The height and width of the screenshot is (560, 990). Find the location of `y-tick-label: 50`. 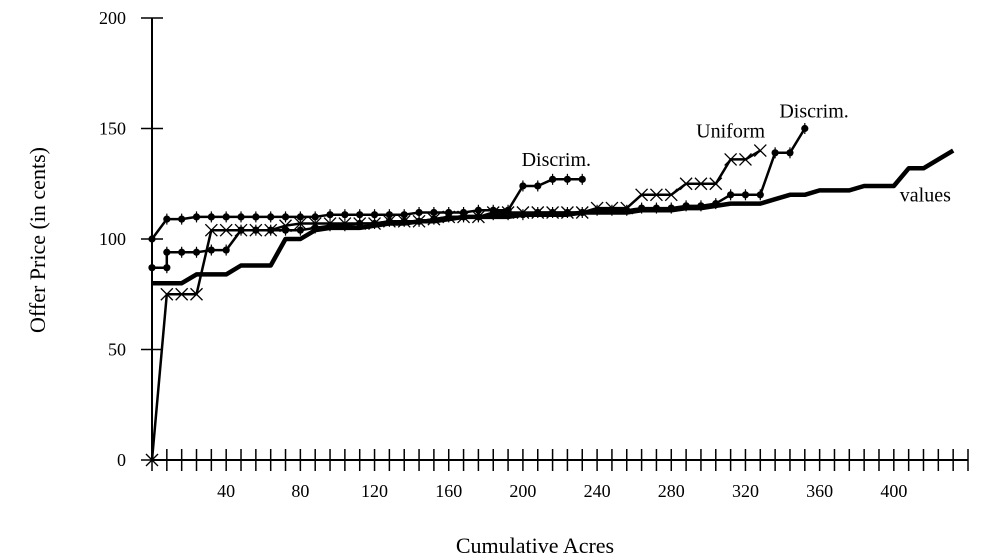

y-tick-label: 50 is located at coordinates (117, 350).